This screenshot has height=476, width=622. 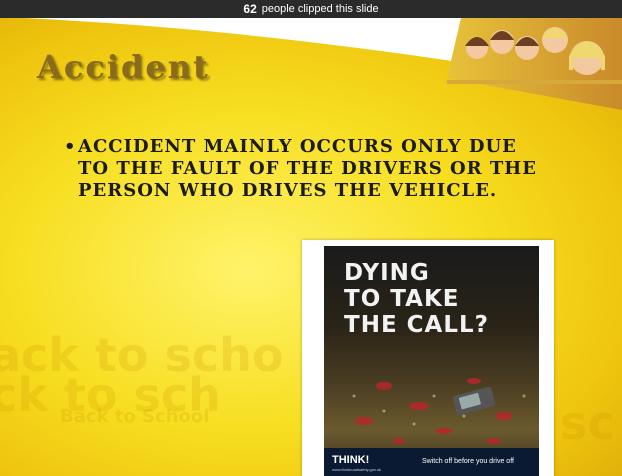 What do you see at coordinates (439, 411) in the screenshot?
I see `road-debris-illustration` at bounding box center [439, 411].